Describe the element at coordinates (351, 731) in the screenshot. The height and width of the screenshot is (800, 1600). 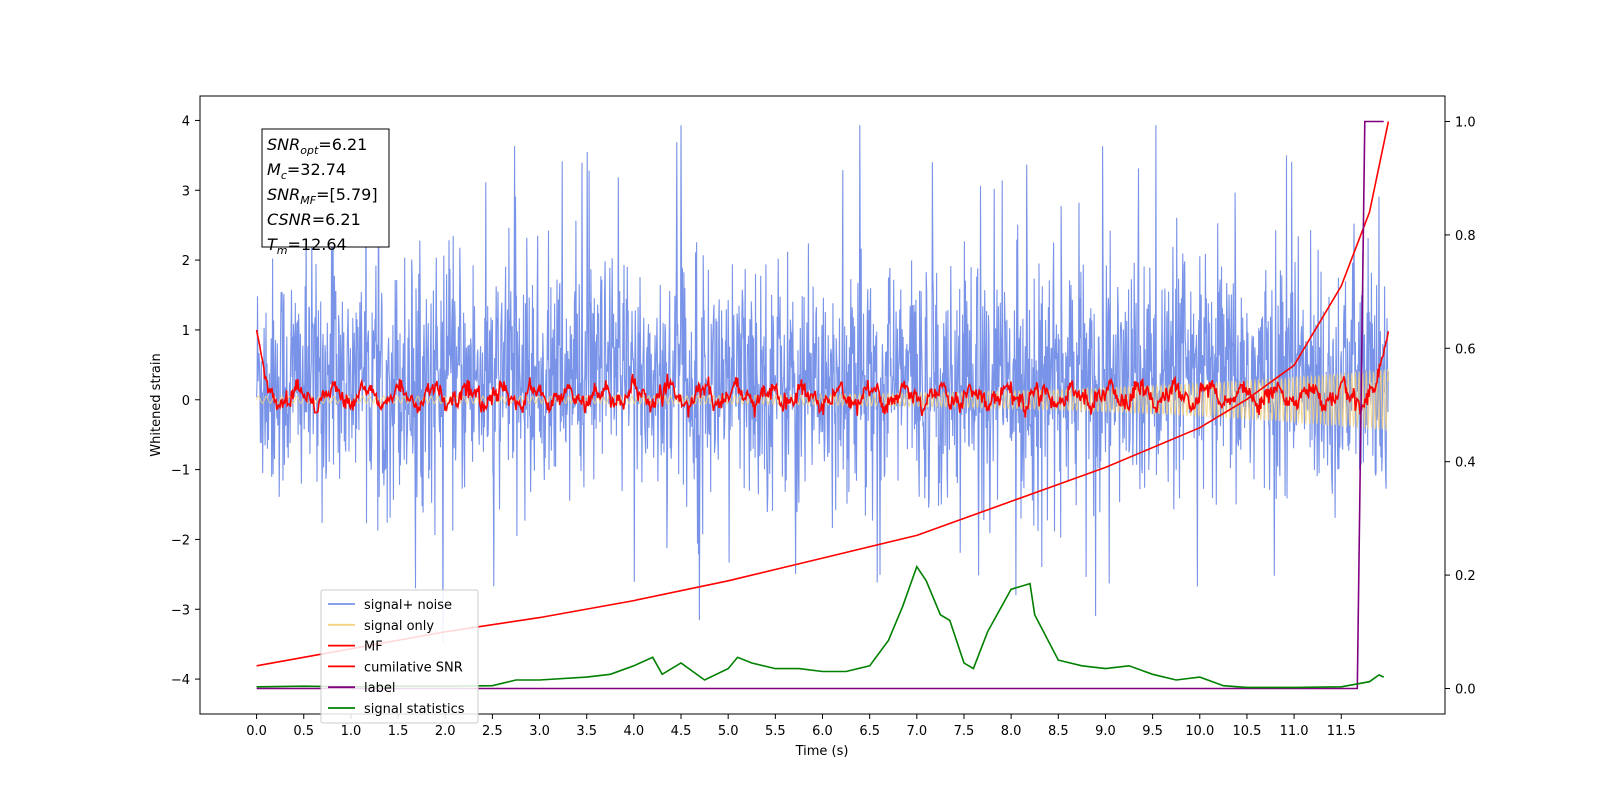
I see `x-tick-label: 1.0` at that location.